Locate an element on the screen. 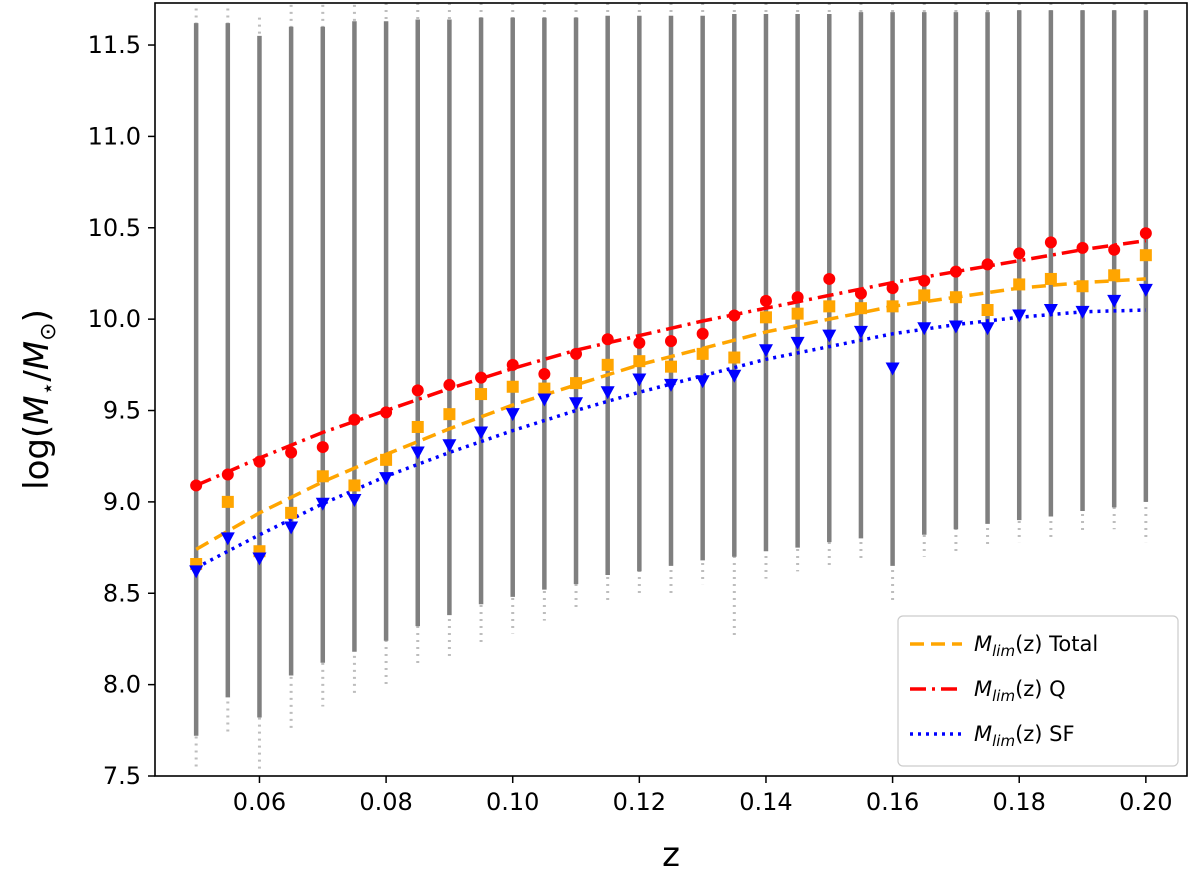 The height and width of the screenshot is (876, 1200). legend-sf-sub: lim is located at coordinates (1003, 741).